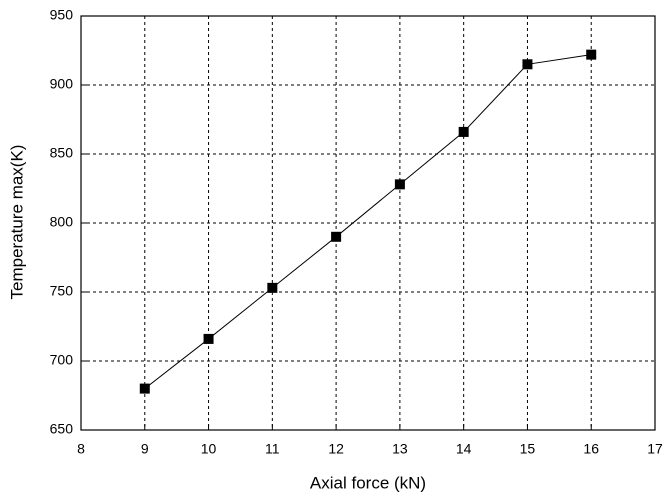  Describe the element at coordinates (209, 449) in the screenshot. I see `x-tick-label: 10` at that location.